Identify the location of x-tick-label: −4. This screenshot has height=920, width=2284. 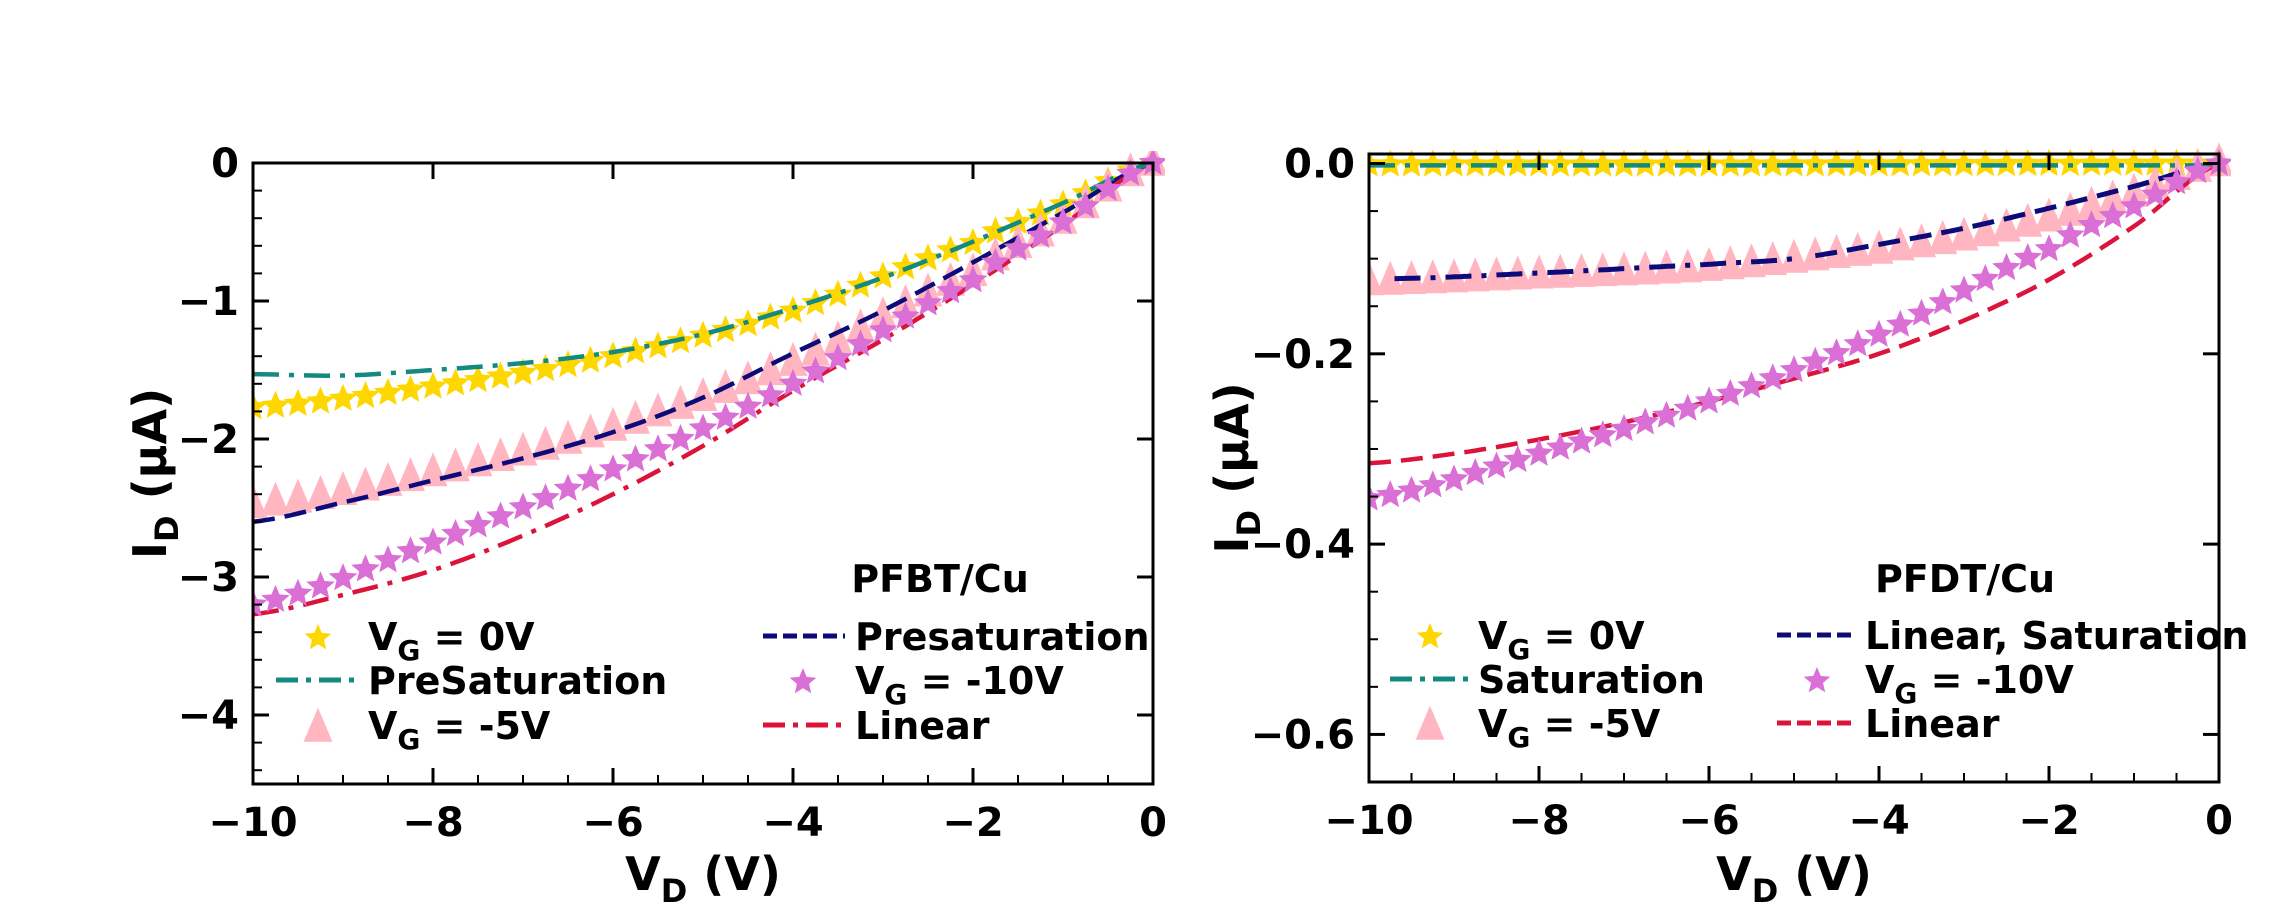
(1878, 821).